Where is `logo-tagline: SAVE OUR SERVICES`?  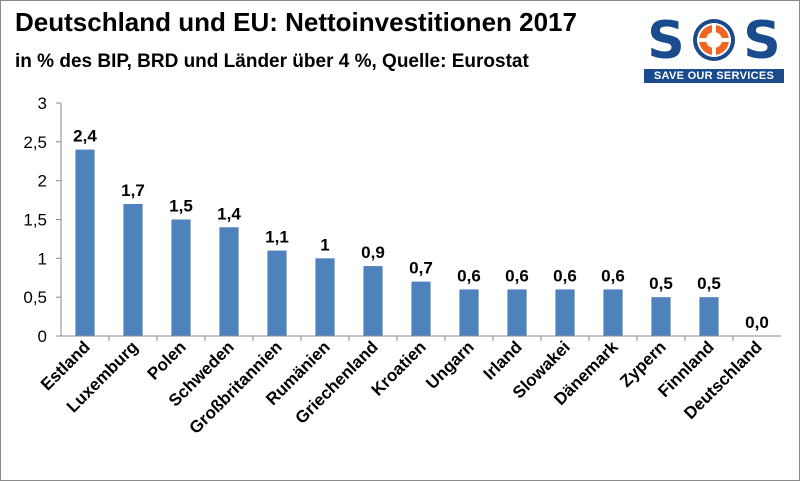 logo-tagline: SAVE OUR SERVICES is located at coordinates (714, 76).